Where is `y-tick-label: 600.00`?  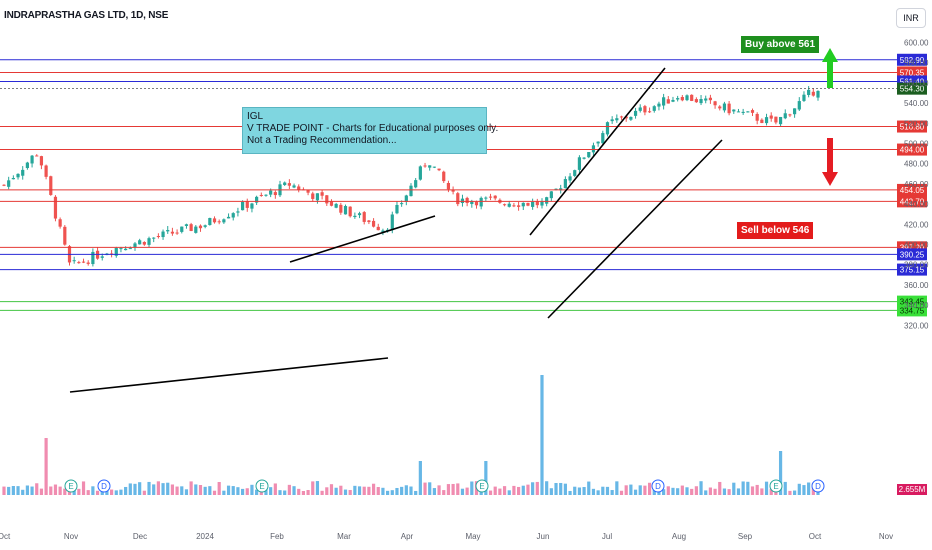 y-tick-label: 600.00 is located at coordinates (916, 43).